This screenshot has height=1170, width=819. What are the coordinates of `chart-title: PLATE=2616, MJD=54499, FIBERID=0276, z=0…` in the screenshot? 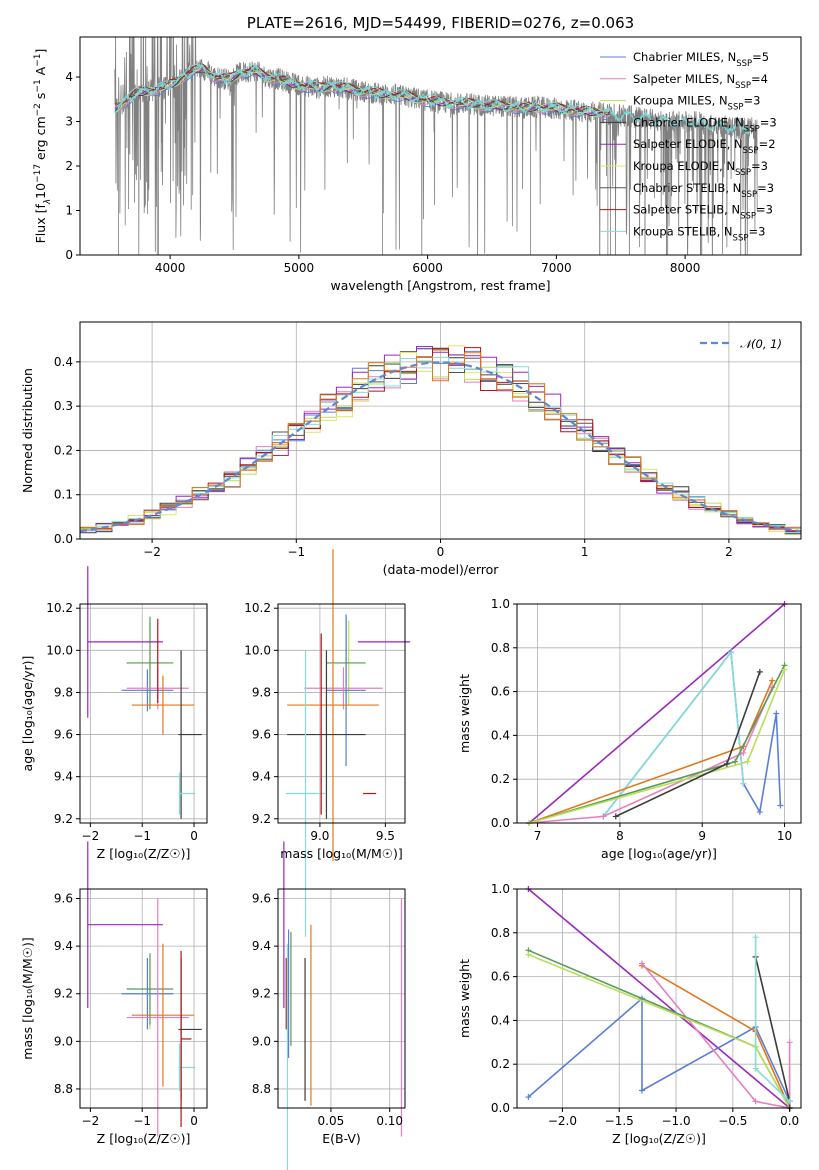 It's located at (440, 23).